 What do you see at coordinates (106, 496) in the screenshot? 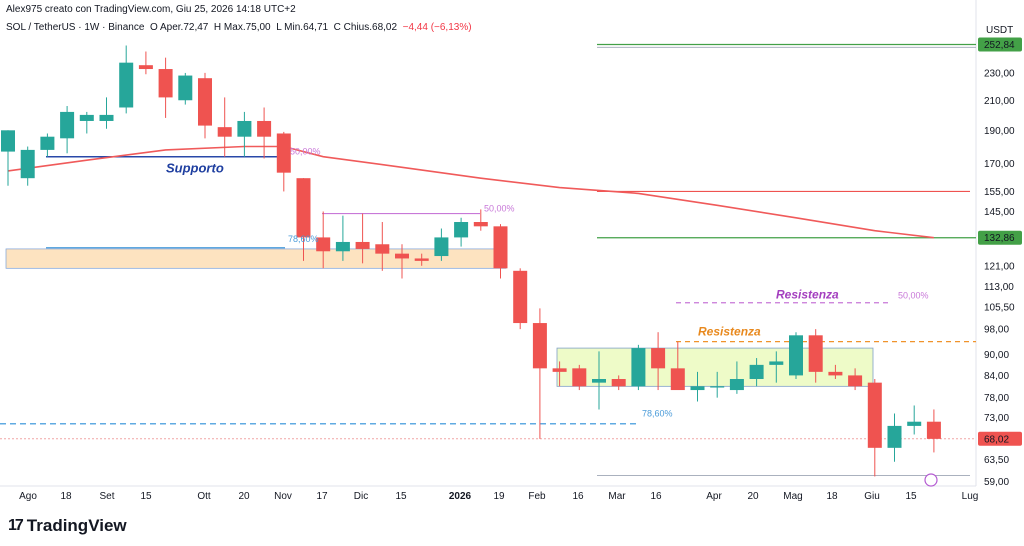
I see `time-tick-label: Set` at bounding box center [106, 496].